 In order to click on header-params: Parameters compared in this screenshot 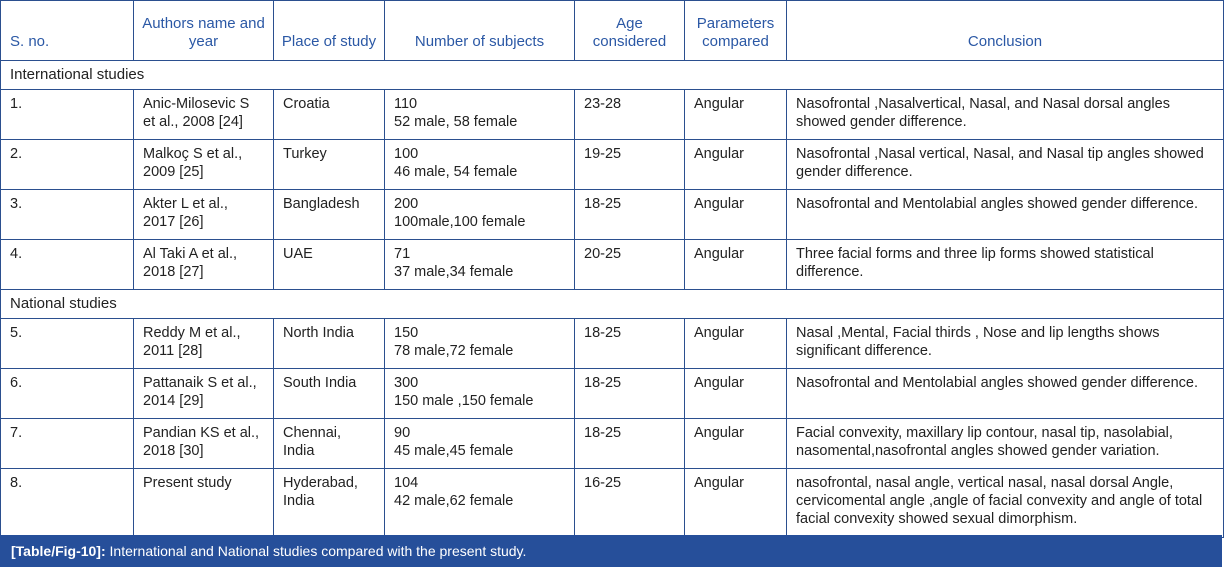, I will do `click(735, 30)`.